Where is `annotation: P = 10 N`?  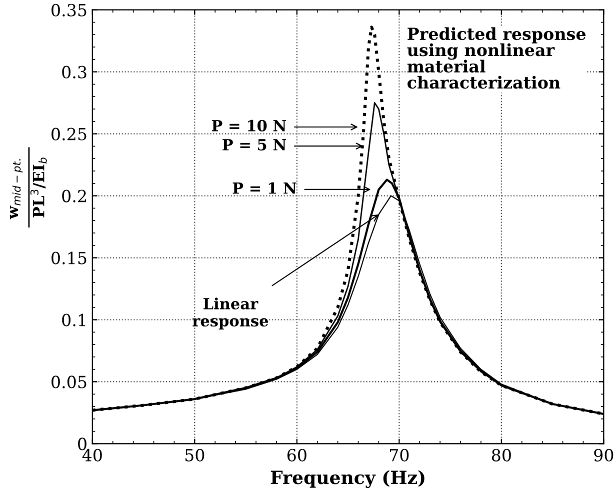 annotation: P = 10 N is located at coordinates (249, 126).